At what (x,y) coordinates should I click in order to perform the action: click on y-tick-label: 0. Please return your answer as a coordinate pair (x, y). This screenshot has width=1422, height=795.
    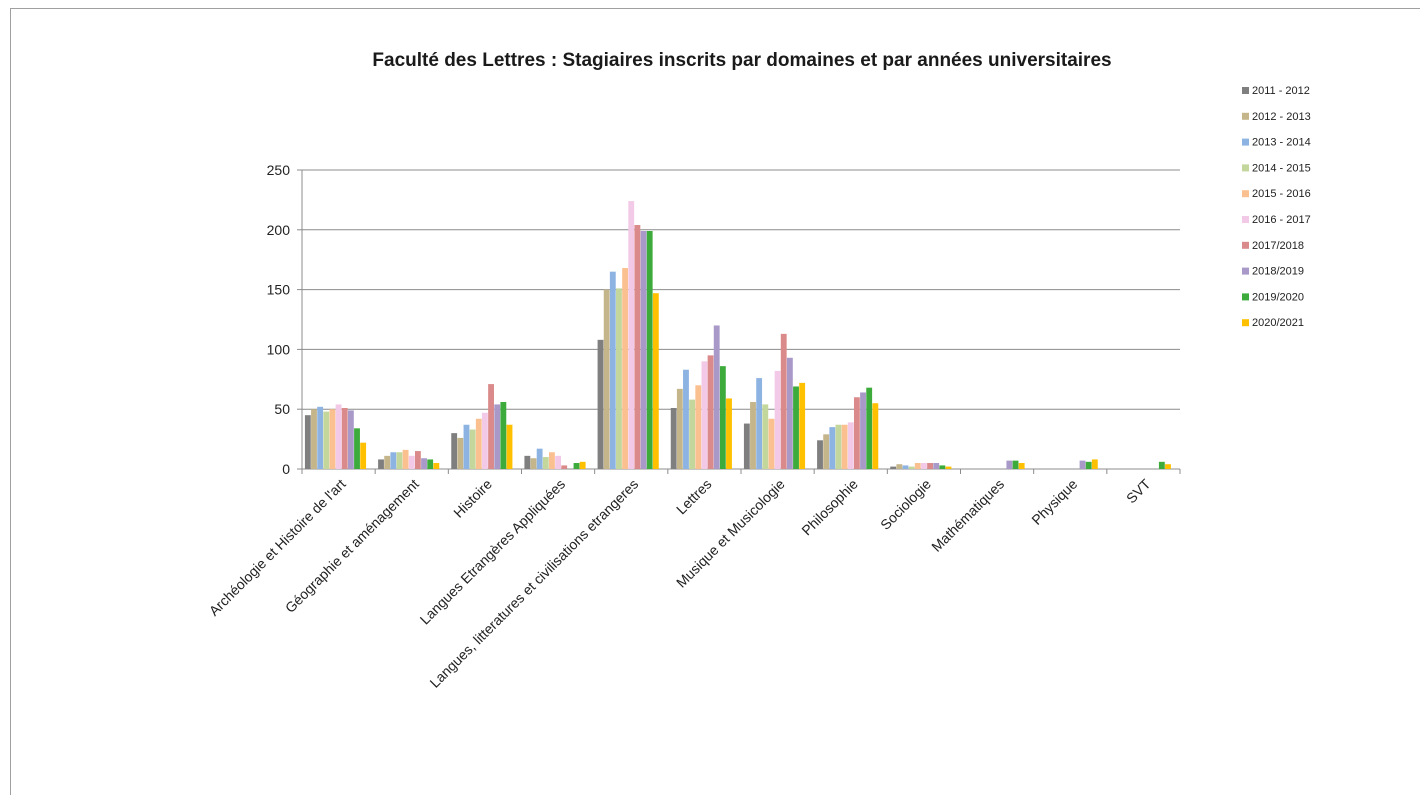
    Looking at the image, I should click on (286, 469).